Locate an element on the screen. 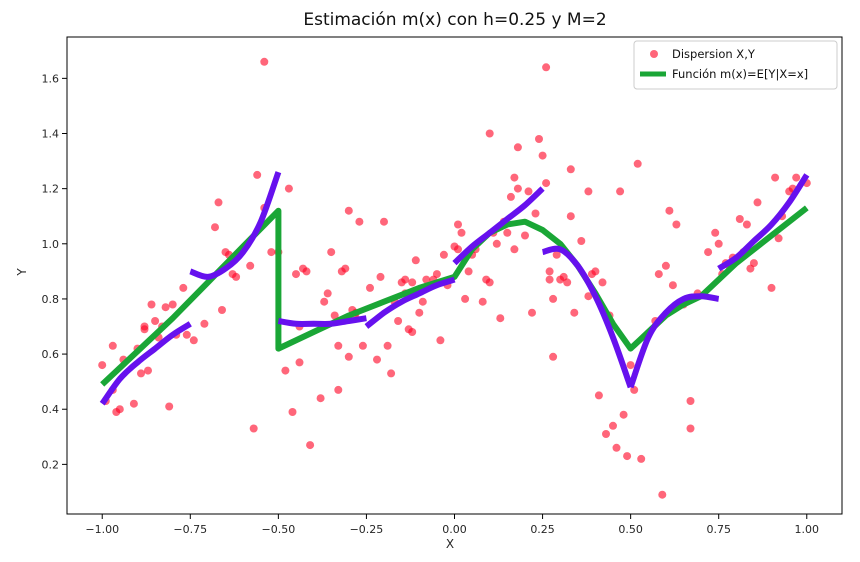  x-axis: −1.00 −0.75 −0.50 −0.25 0.00 0.25 0.50 0.75 1.00 is located at coordinates (452, 525).